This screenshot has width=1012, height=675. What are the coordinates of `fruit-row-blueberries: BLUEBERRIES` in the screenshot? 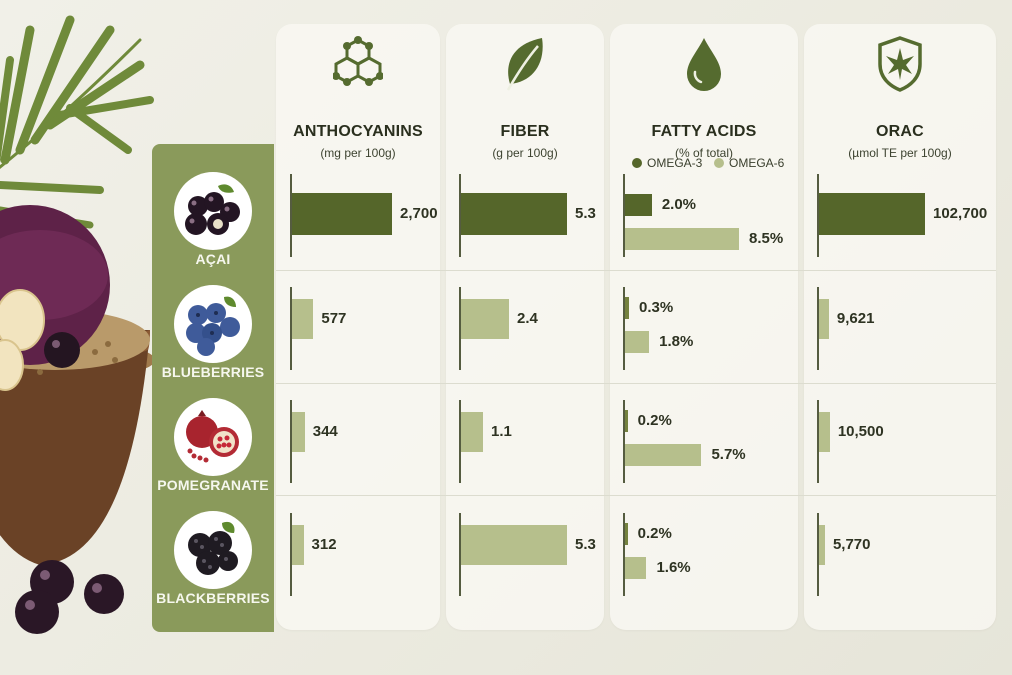 It's located at (213, 327).